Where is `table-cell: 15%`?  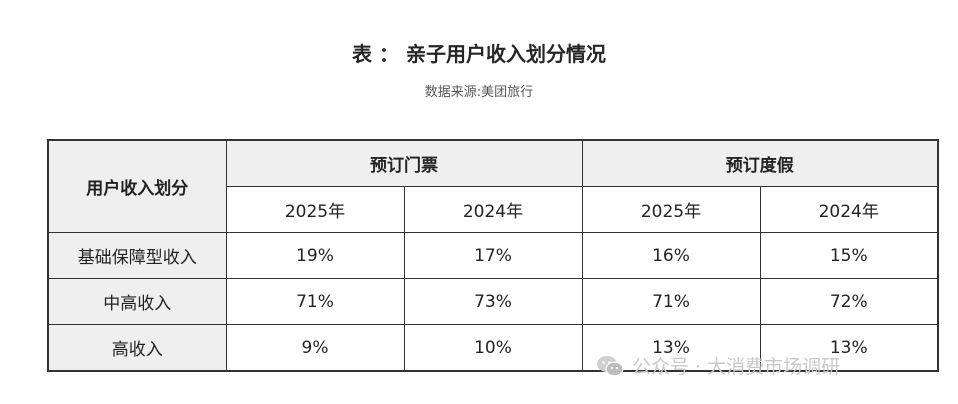
table-cell: 15% is located at coordinates (849, 255).